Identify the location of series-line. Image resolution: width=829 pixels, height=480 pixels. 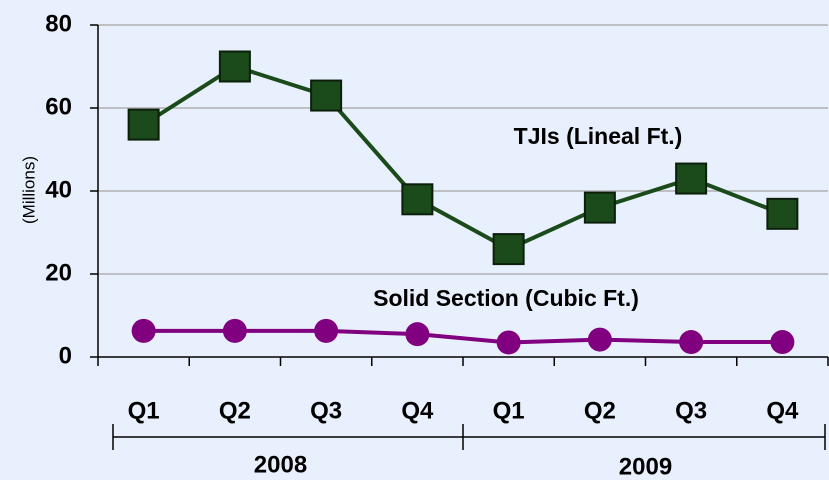
(463, 336).